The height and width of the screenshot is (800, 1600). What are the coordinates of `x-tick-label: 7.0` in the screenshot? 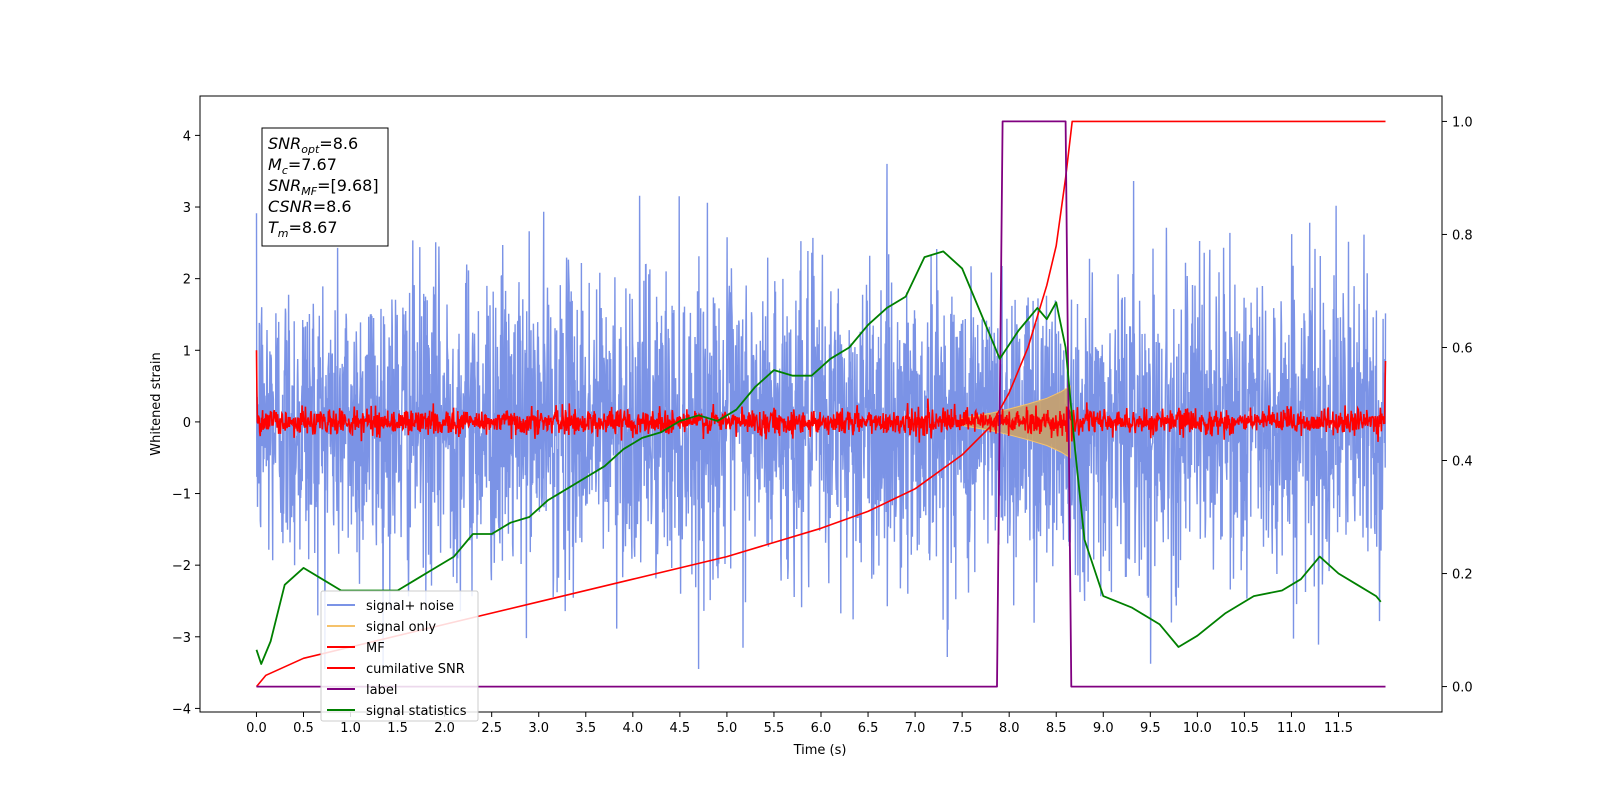 It's located at (915, 728).